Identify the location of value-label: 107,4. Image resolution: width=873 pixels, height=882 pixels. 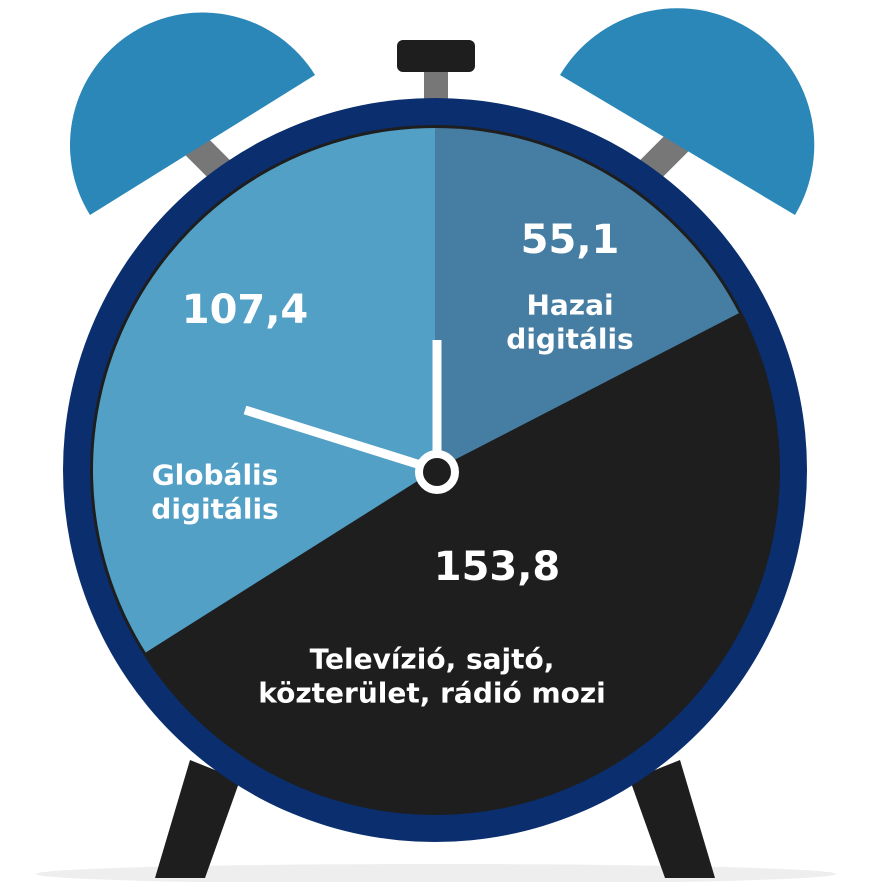
(245, 310).